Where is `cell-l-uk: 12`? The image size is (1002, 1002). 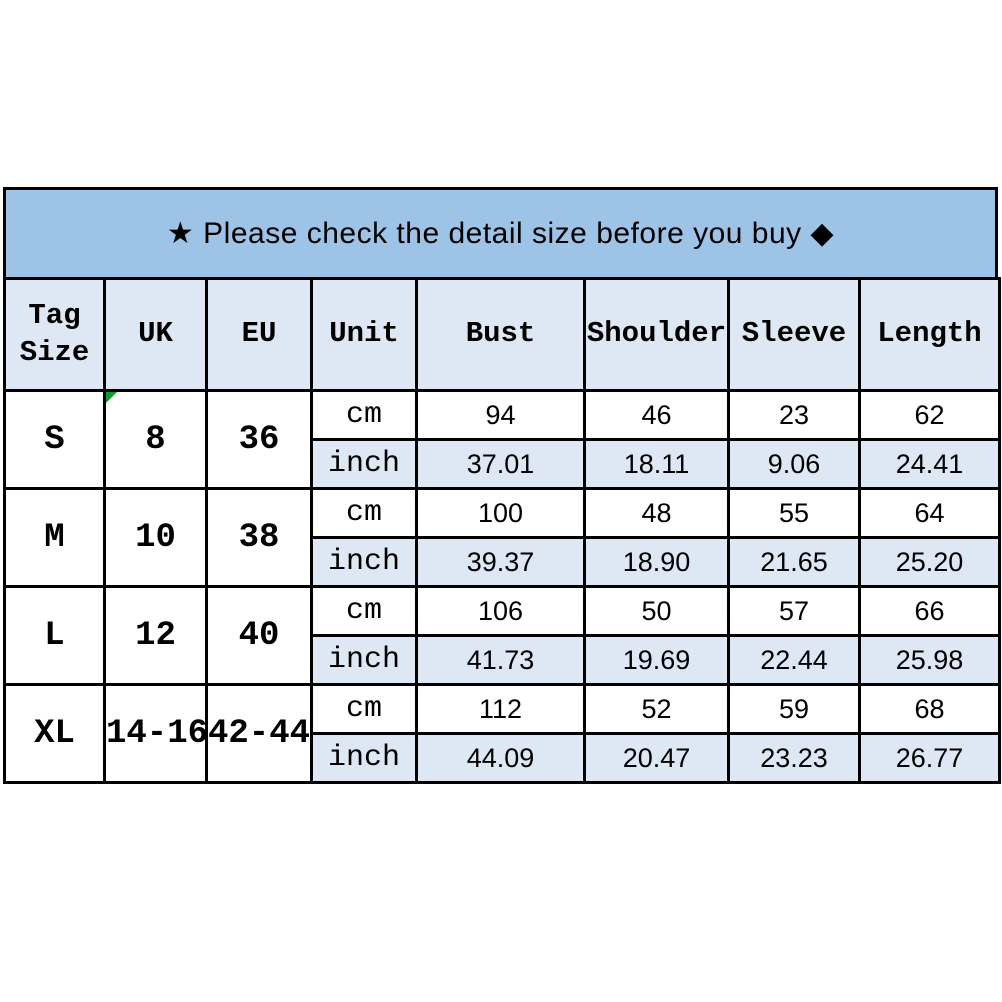 cell-l-uk: 12 is located at coordinates (155, 635).